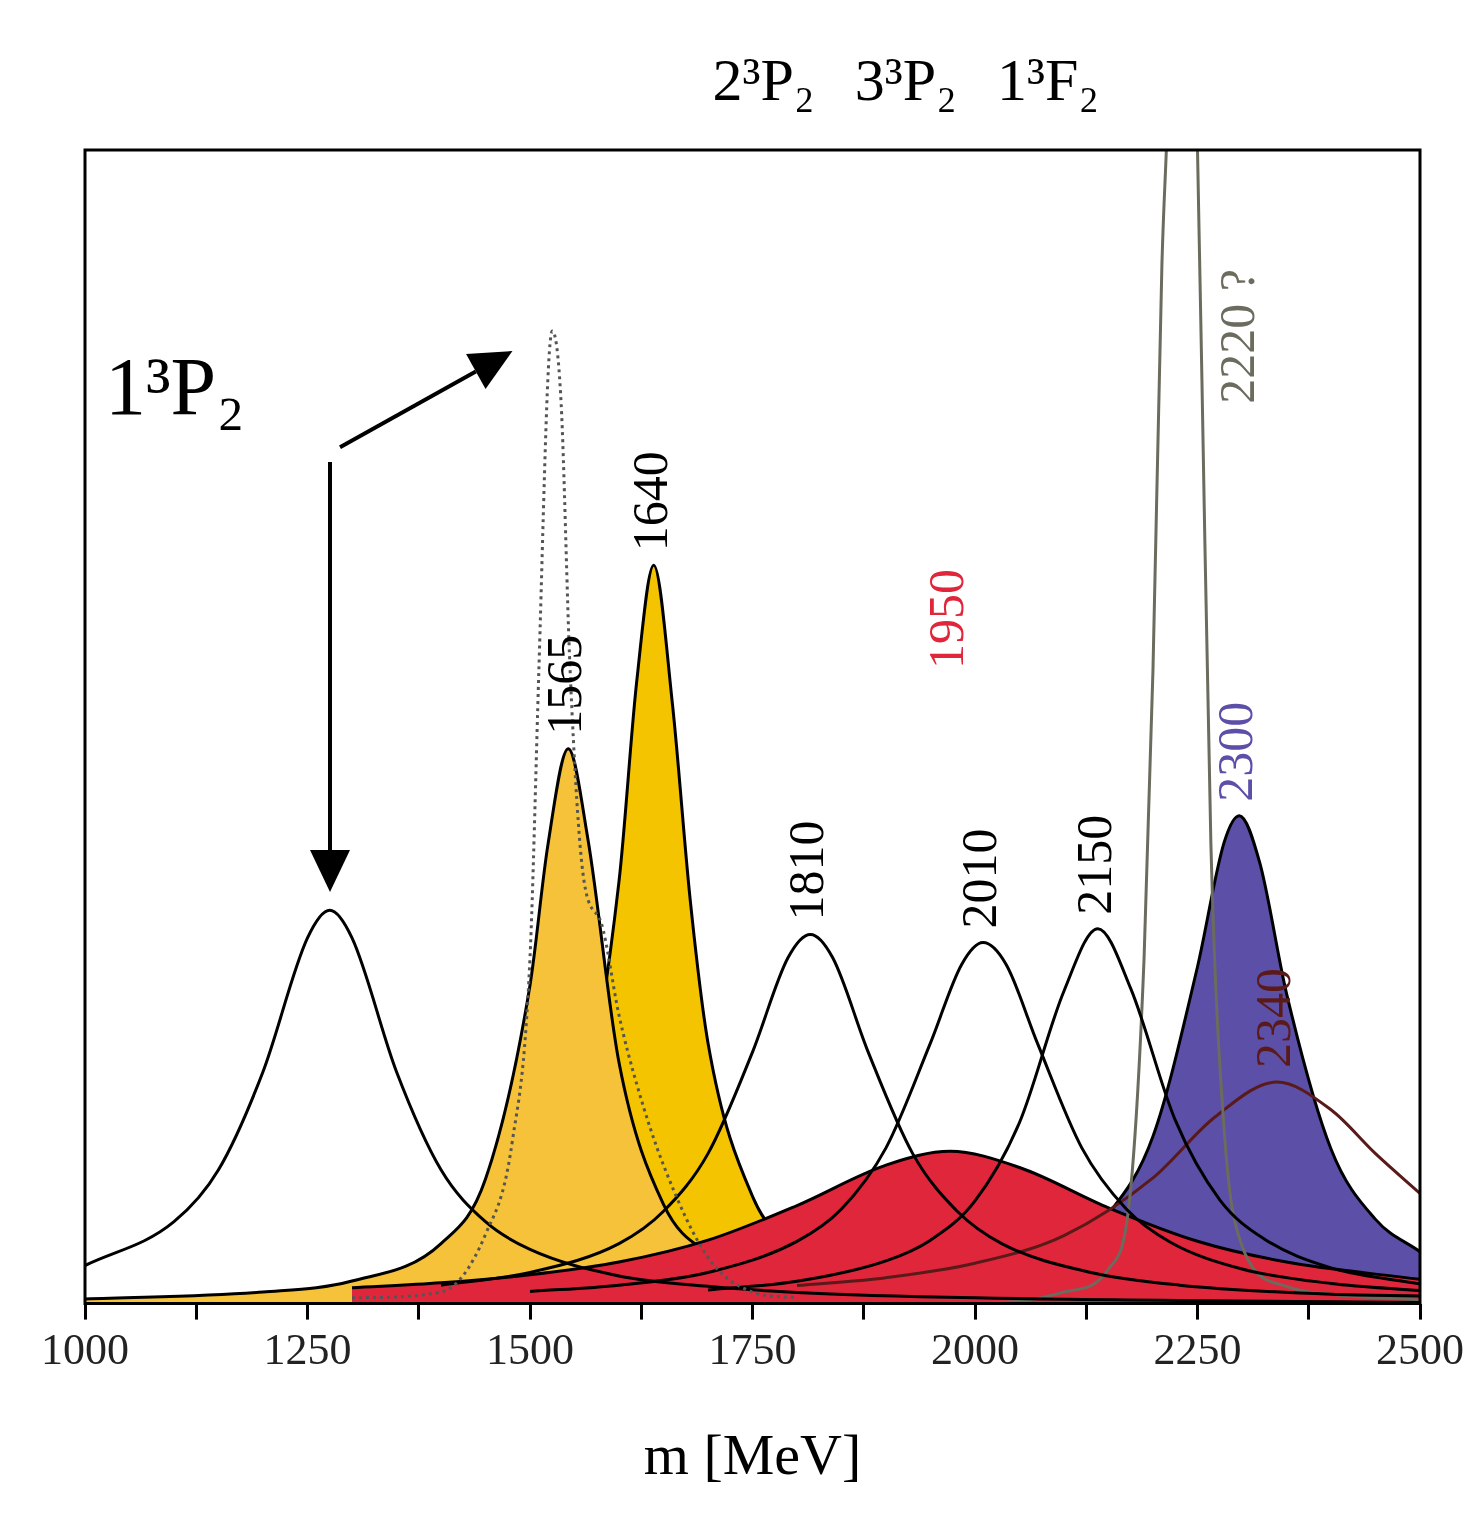 This screenshot has height=1518, width=1484. Describe the element at coordinates (564, 684) in the screenshot. I see `text: 1565` at that location.